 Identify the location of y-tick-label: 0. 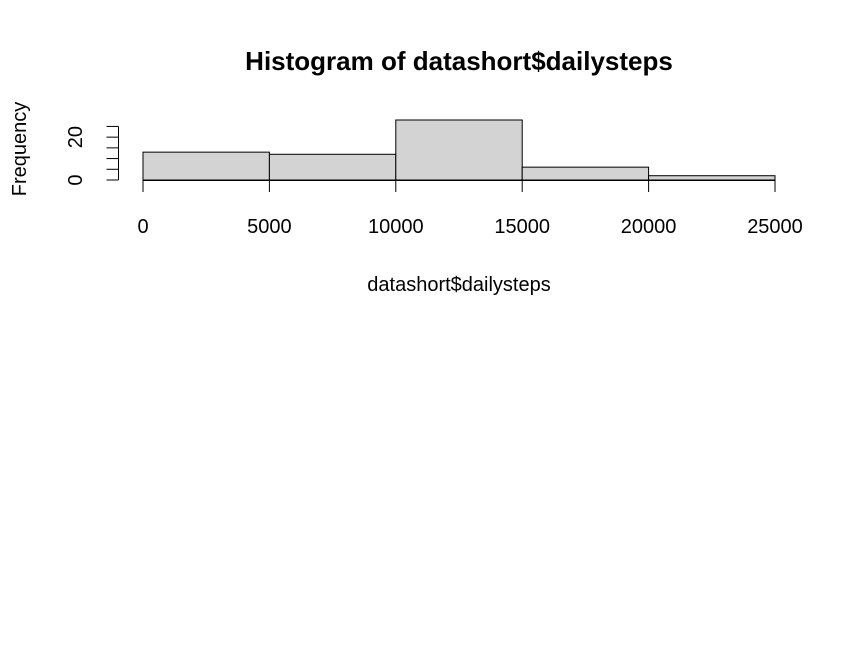
(76, 179).